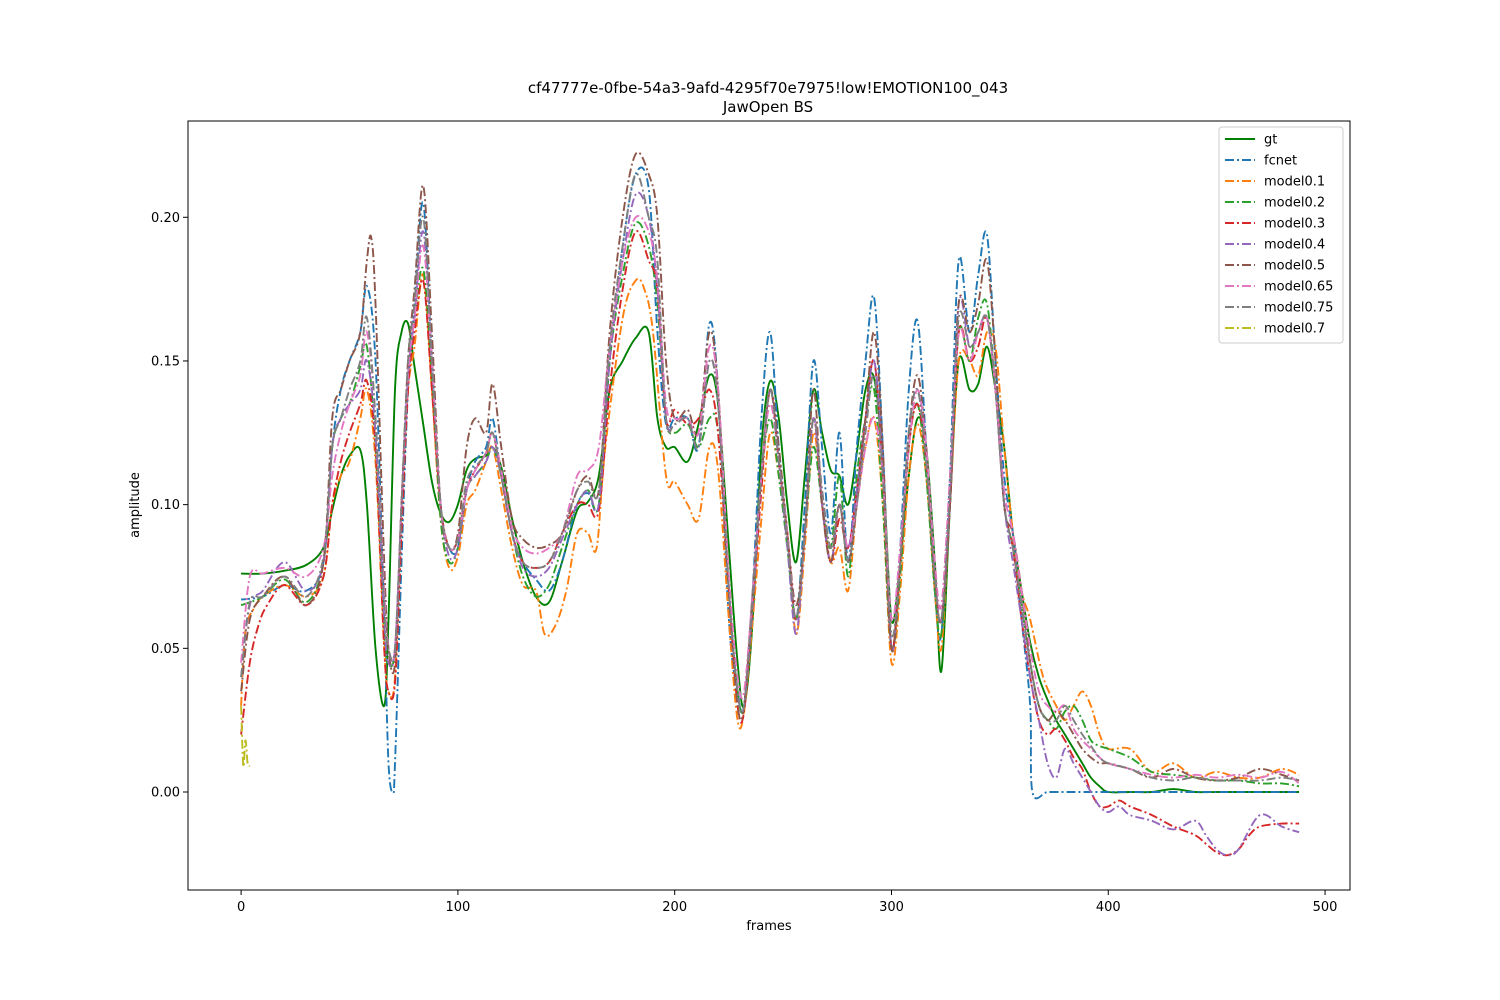  Describe the element at coordinates (1294, 224) in the screenshot. I see `legend-label: model0.3` at that location.